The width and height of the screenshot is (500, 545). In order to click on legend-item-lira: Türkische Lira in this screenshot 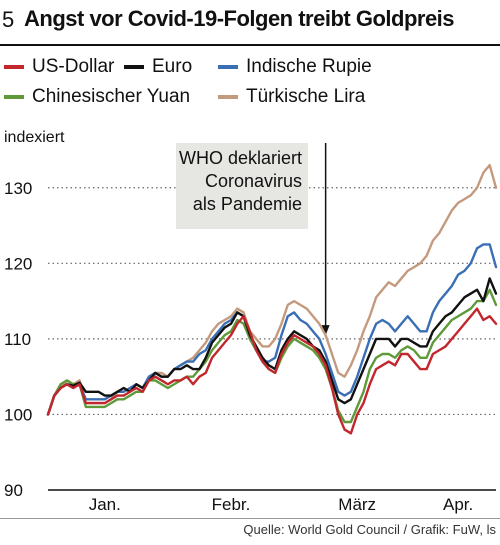, I will do `click(291, 97)`.